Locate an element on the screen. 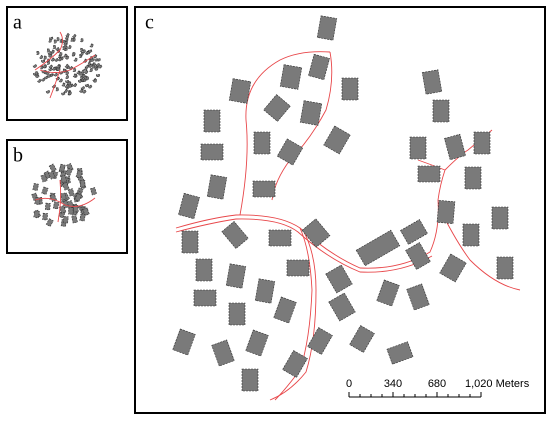 The width and height of the screenshot is (550, 421). scale-bar: 0 340 680 1,020 Meters is located at coordinates (438, 388).